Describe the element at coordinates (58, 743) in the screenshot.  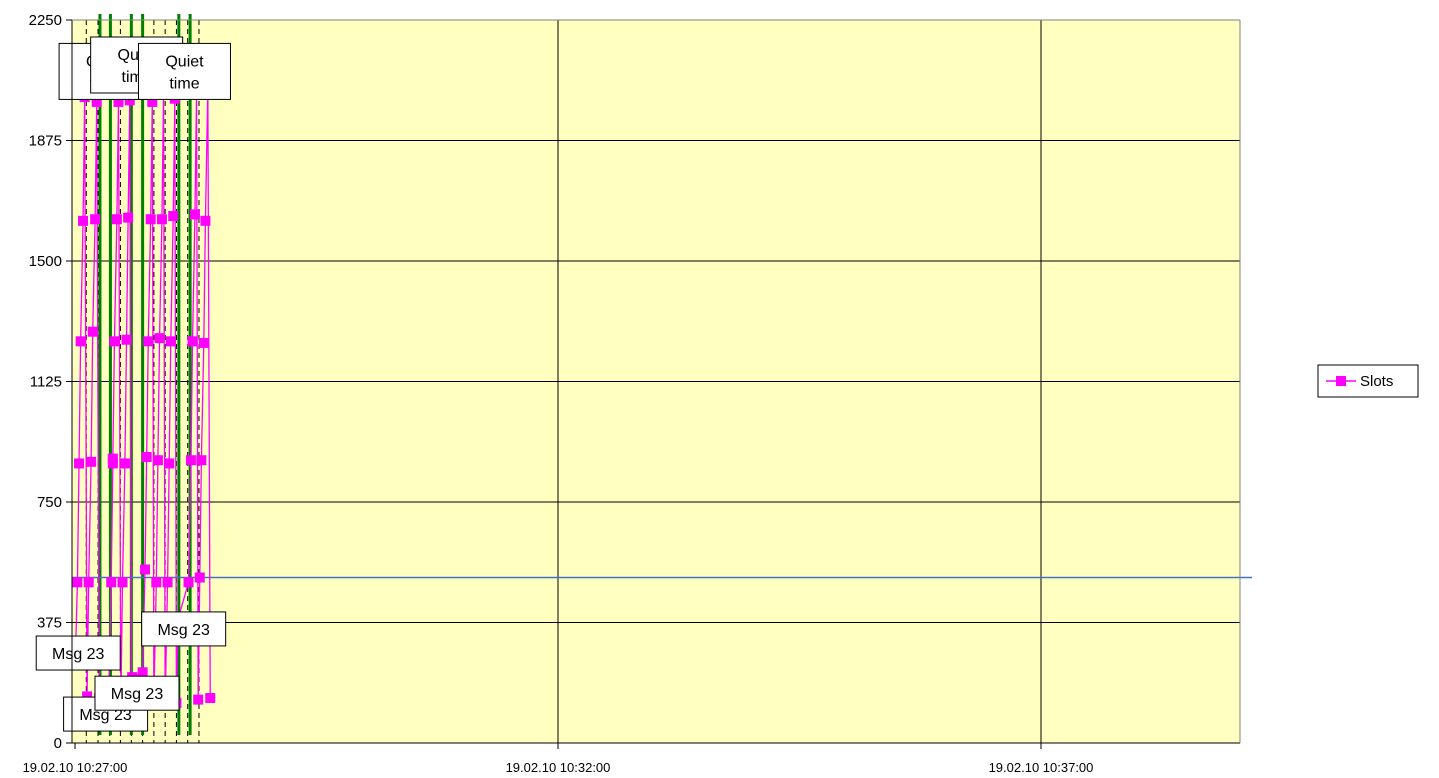
I see `y-tick-label: 0` at that location.